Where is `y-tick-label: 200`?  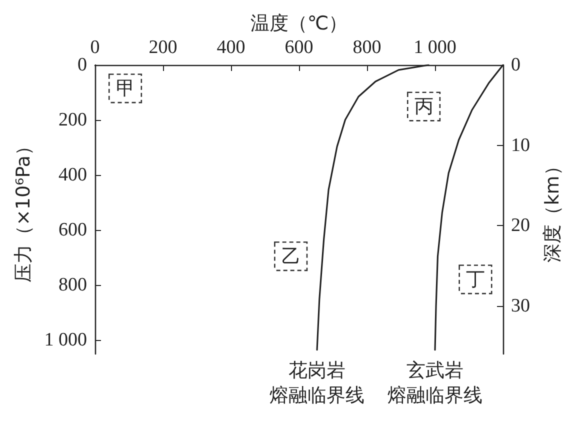
y-tick-label: 200 is located at coordinates (72, 120).